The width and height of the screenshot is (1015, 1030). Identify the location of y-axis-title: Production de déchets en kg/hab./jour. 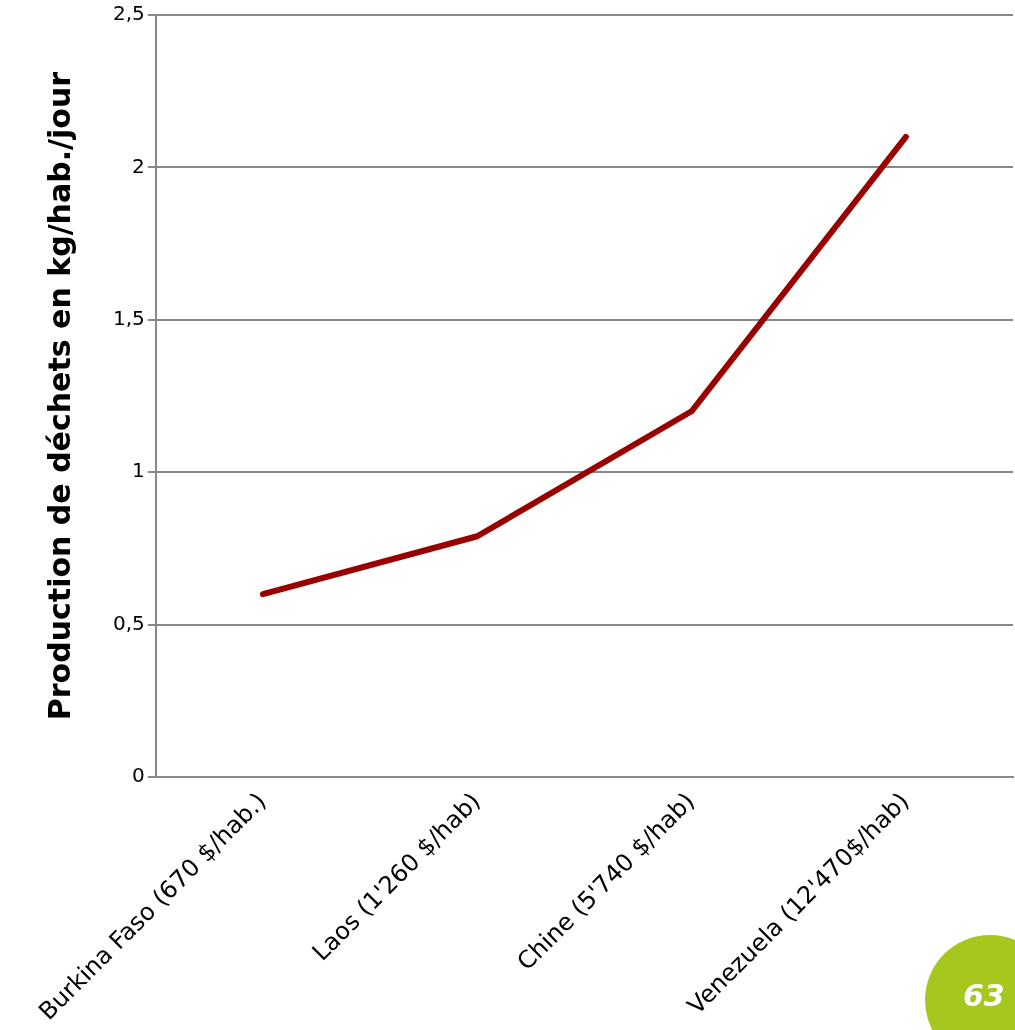
(59, 396).